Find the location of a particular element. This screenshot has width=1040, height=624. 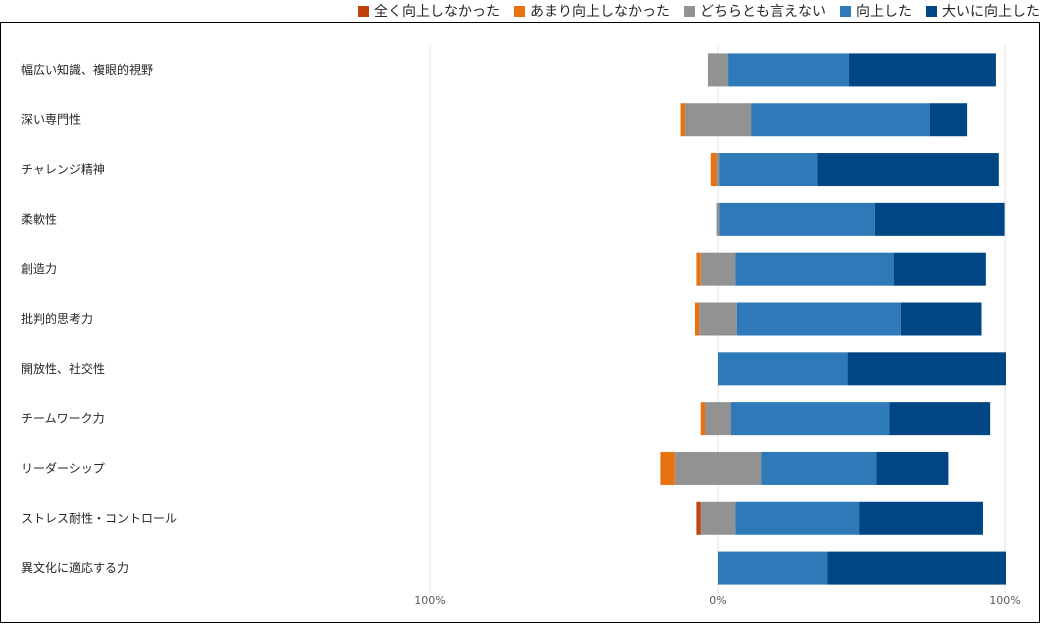

category-label: 異文化に適応する力 is located at coordinates (75, 567).